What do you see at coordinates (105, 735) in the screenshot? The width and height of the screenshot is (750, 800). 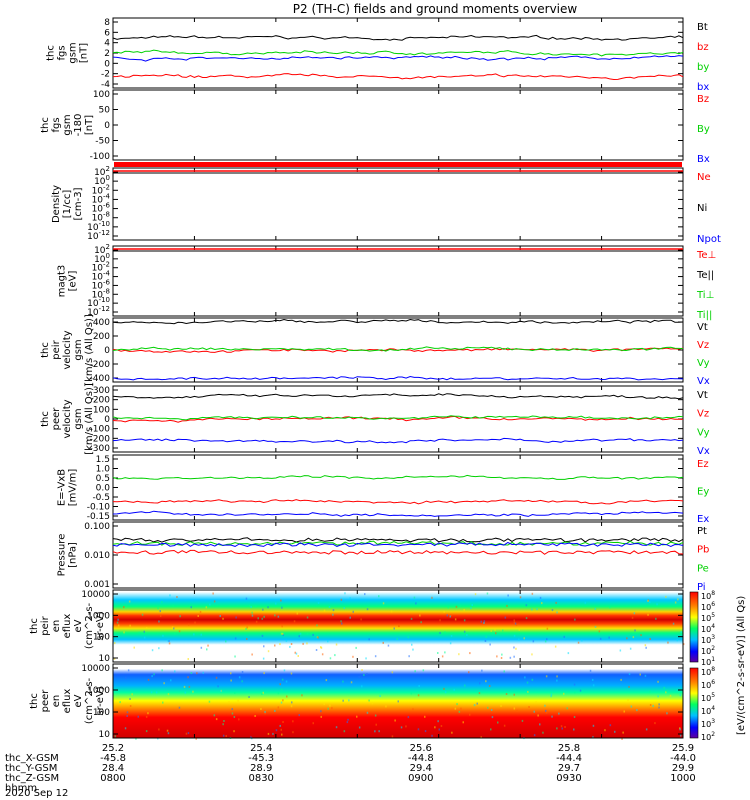 I see `y-tick-label: 10` at bounding box center [105, 735].